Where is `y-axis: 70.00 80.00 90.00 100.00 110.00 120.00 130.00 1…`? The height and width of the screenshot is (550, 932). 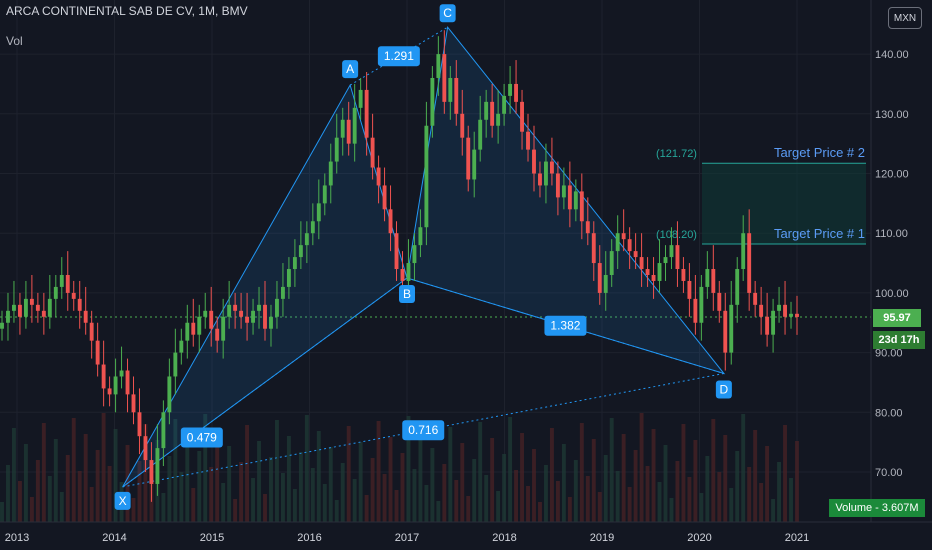
y-axis: 70.00 80.00 90.00 100.00 110.00 120.00 130.00 1… is located at coordinates (892, 264).